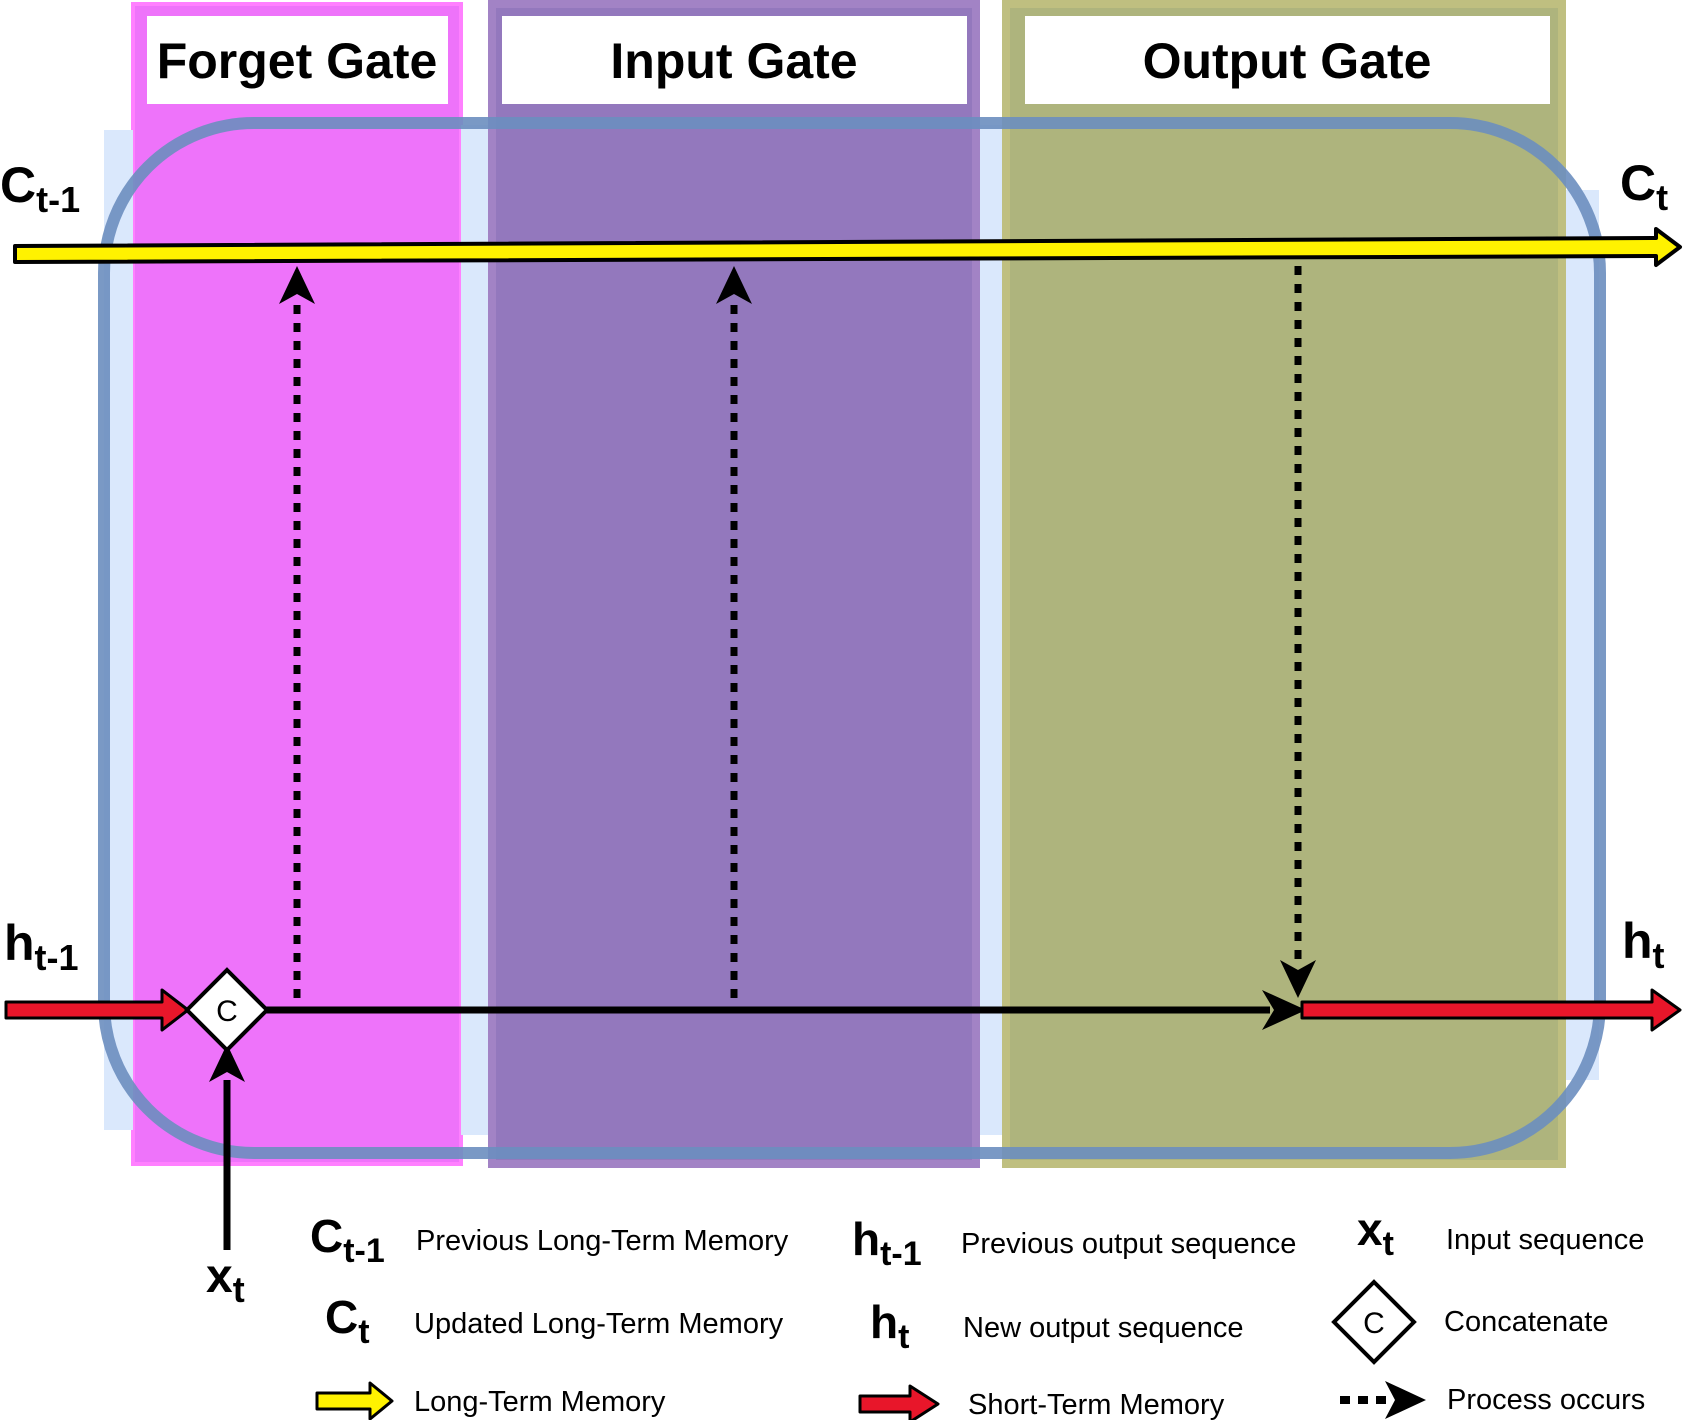  I want to click on forget-gate-title: Forget Gate, so click(297, 61).